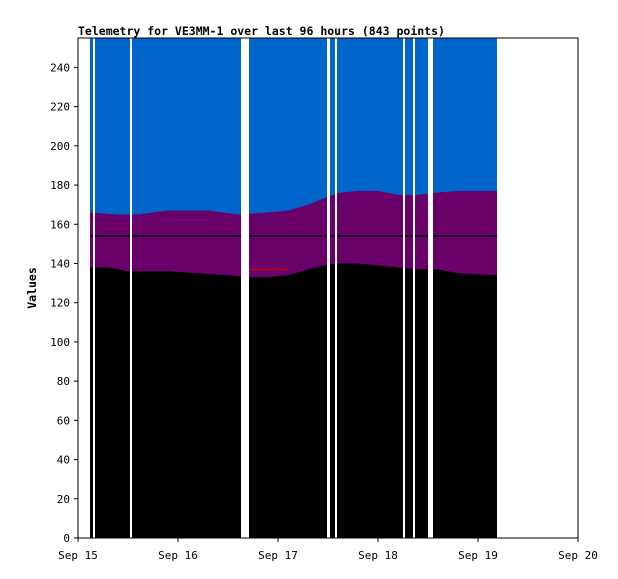 This screenshot has height=579, width=618. Describe the element at coordinates (60, 146) in the screenshot. I see `y-tick-label: 200` at that location.